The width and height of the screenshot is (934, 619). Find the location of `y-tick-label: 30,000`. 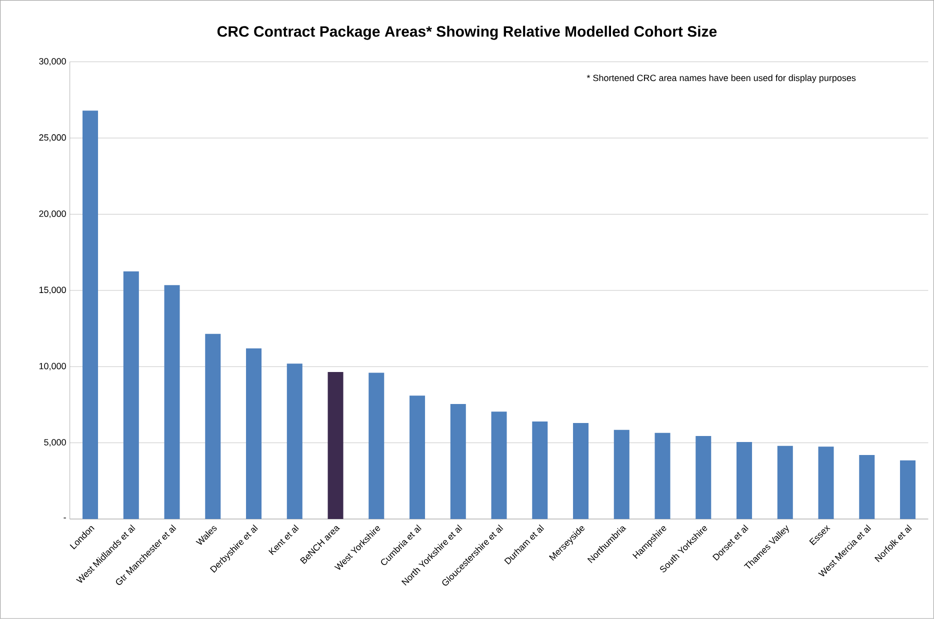

y-tick-label: 30,000 is located at coordinates (52, 62).